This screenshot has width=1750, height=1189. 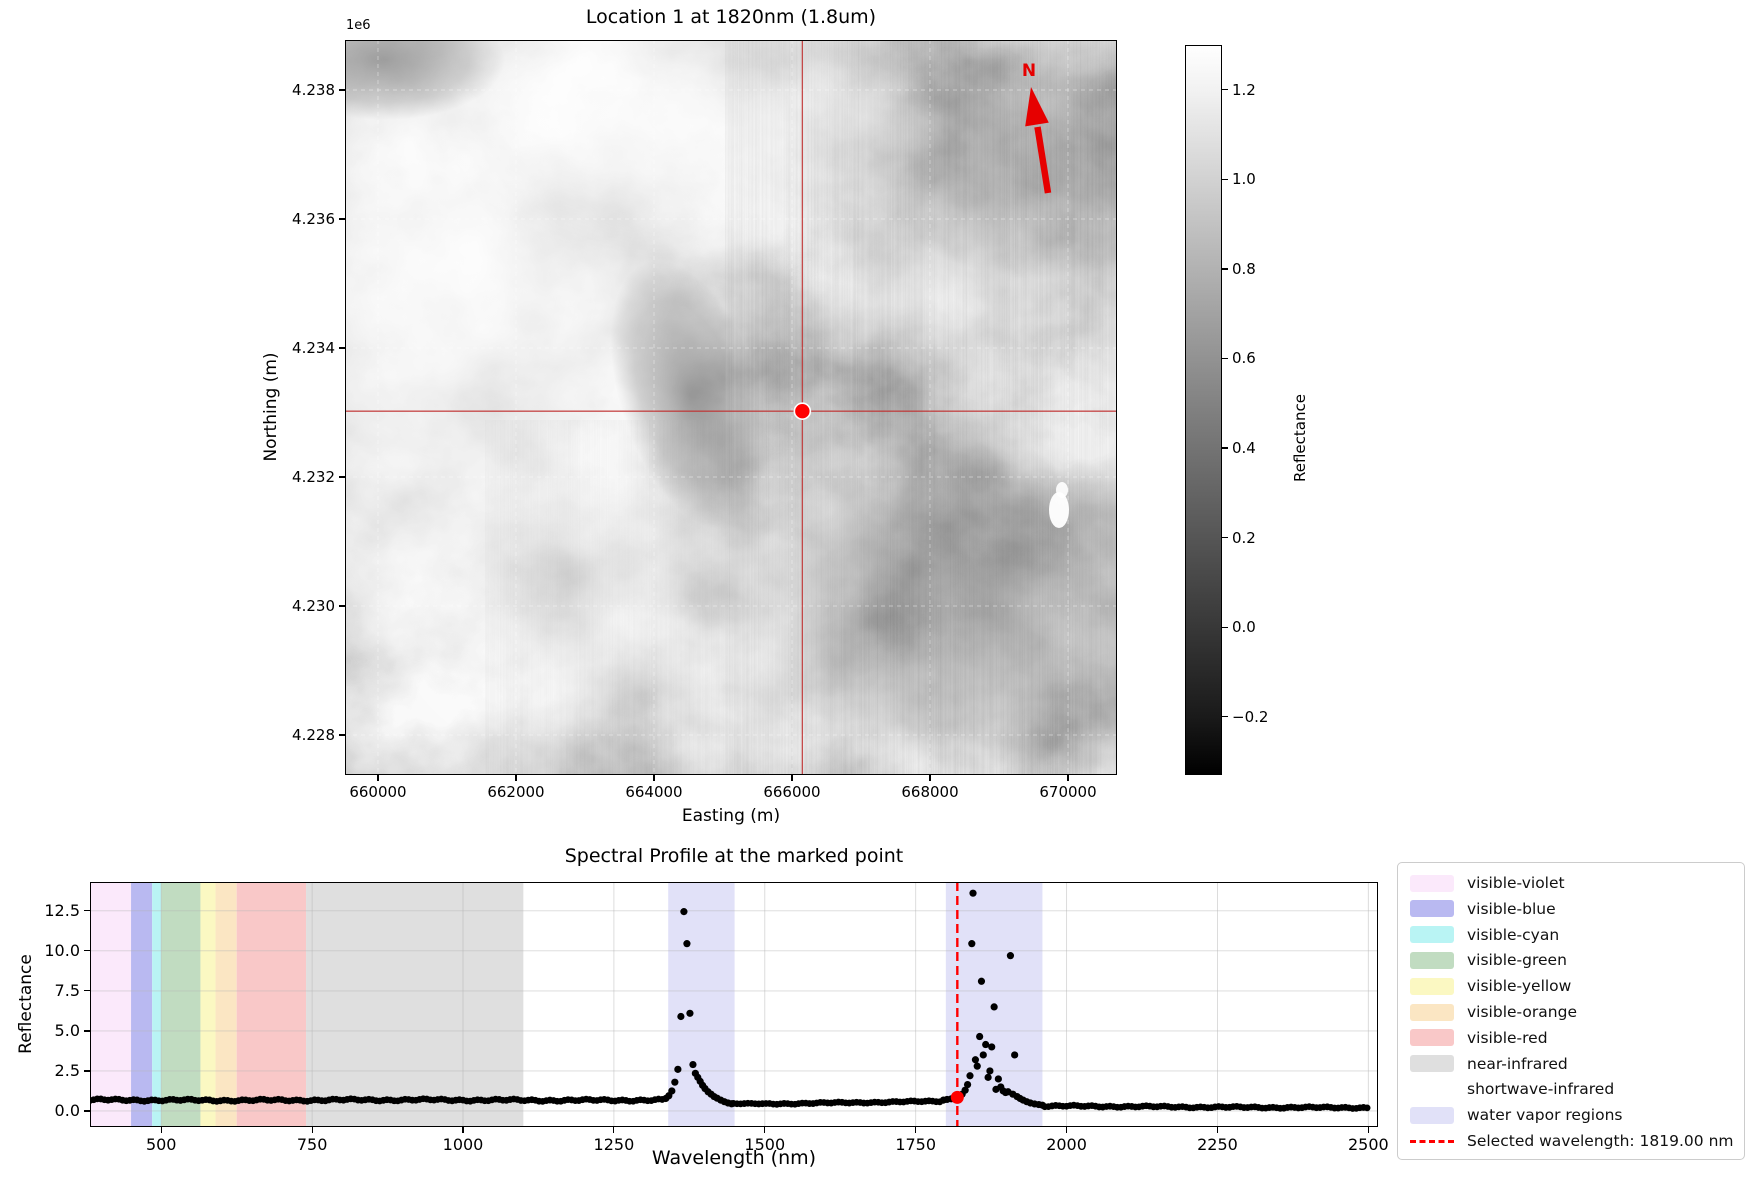 I want to click on band-visible-blue, so click(x=142, y=1004).